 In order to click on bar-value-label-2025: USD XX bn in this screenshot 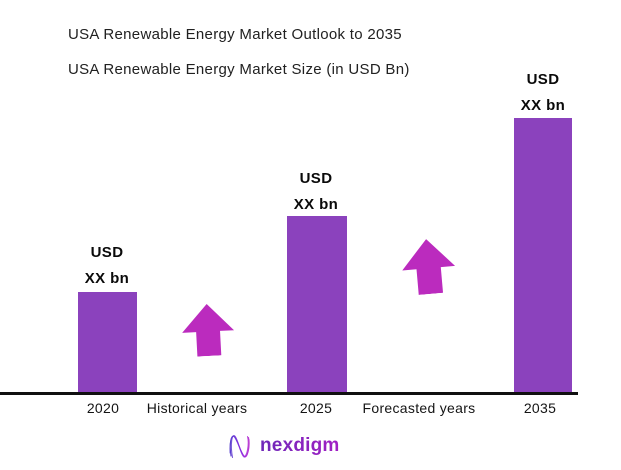, I will do `click(316, 192)`.